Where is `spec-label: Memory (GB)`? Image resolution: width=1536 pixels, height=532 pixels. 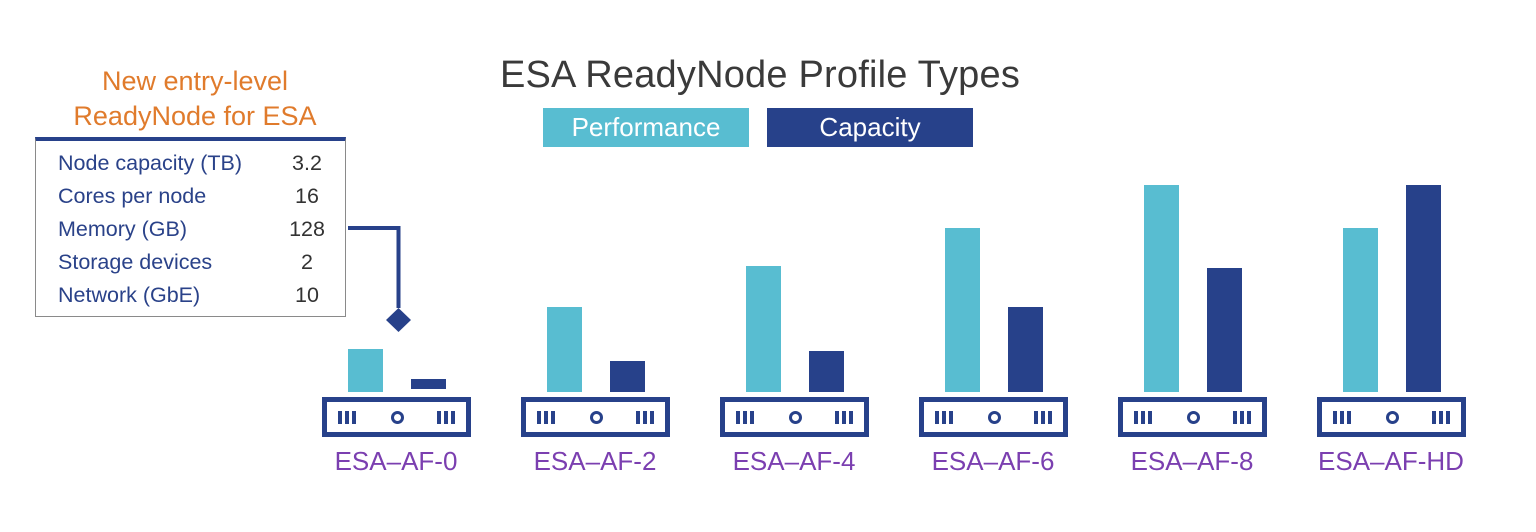 spec-label: Memory (GB) is located at coordinates (122, 229).